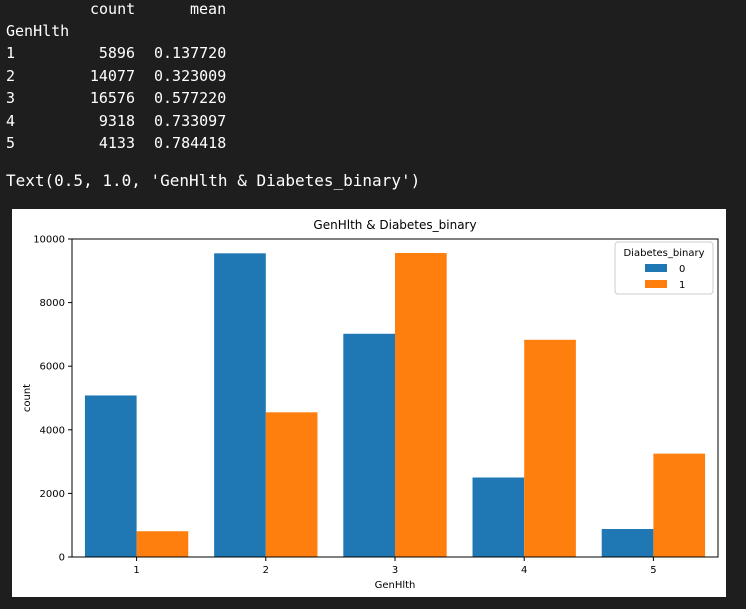 Image resolution: width=746 pixels, height=609 pixels. I want to click on column-header-count: count, so click(113, 9).